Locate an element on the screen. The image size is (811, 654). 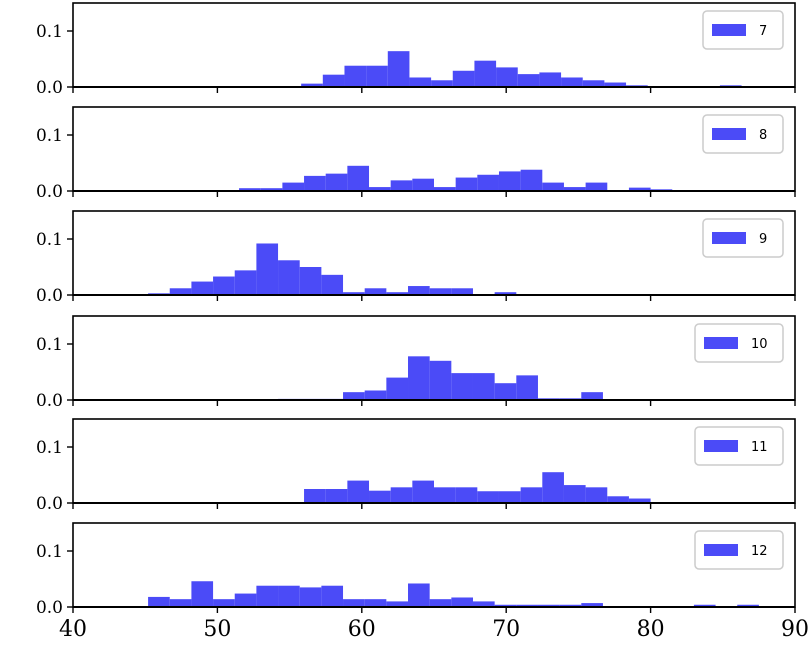
subplot-8: 0.0 0.1 8 is located at coordinates (416, 154).